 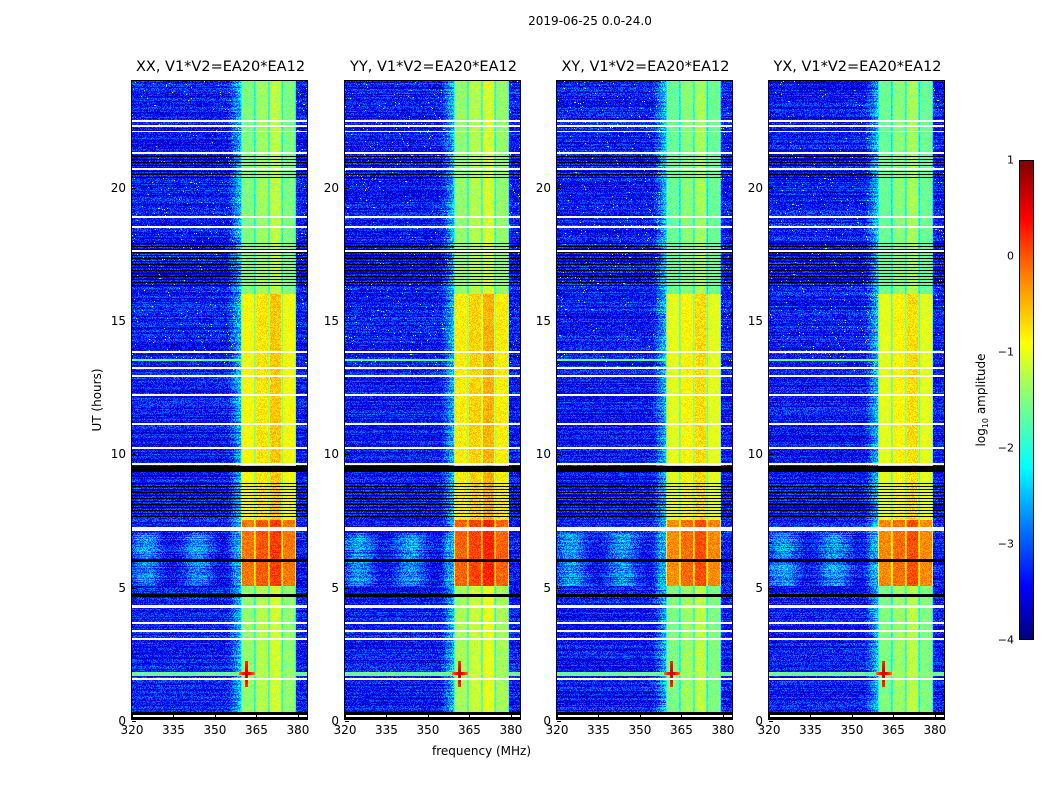 I want to click on panel-title: YY, V1*V2=EA20*EA12, so click(x=433, y=67).